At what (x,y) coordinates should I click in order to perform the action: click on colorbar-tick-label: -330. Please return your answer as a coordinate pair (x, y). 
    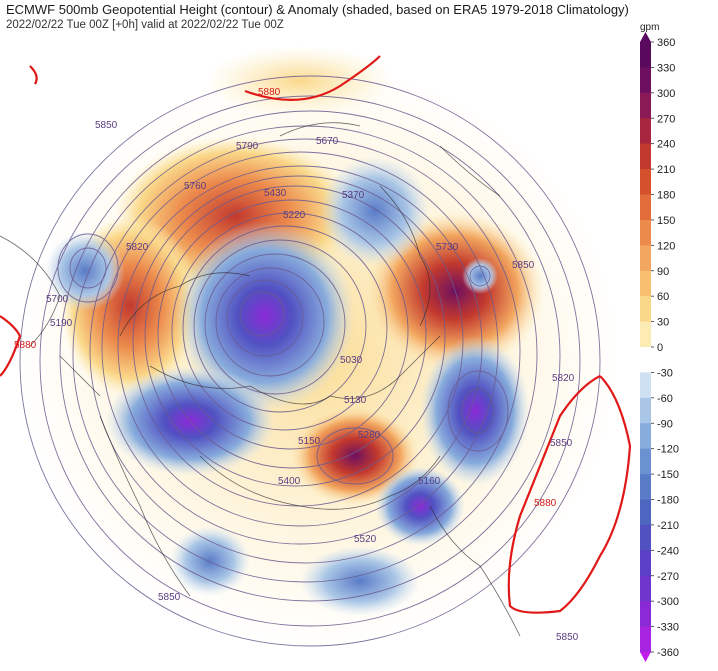
    Looking at the image, I should click on (668, 628).